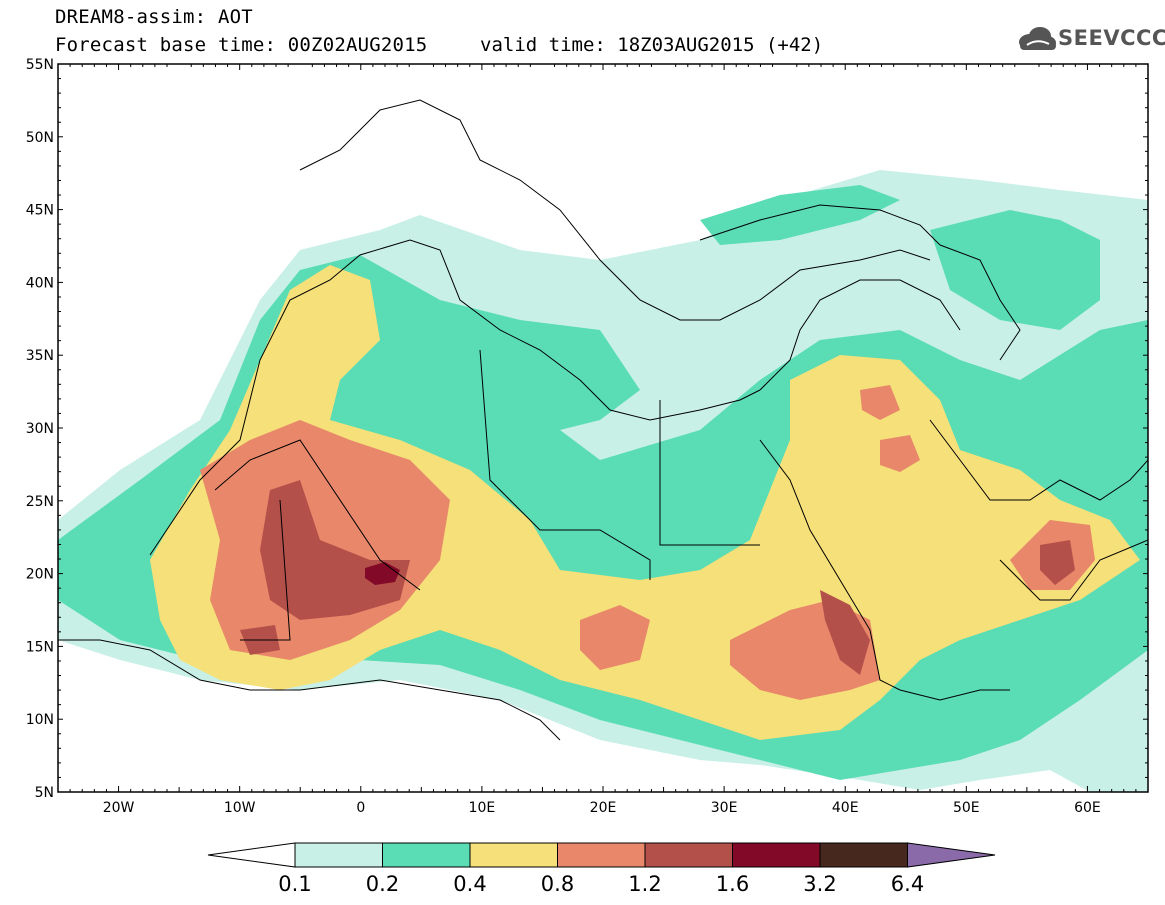 The image size is (1165, 905). Describe the element at coordinates (966, 808) in the screenshot. I see `lon-label: 50E` at that location.